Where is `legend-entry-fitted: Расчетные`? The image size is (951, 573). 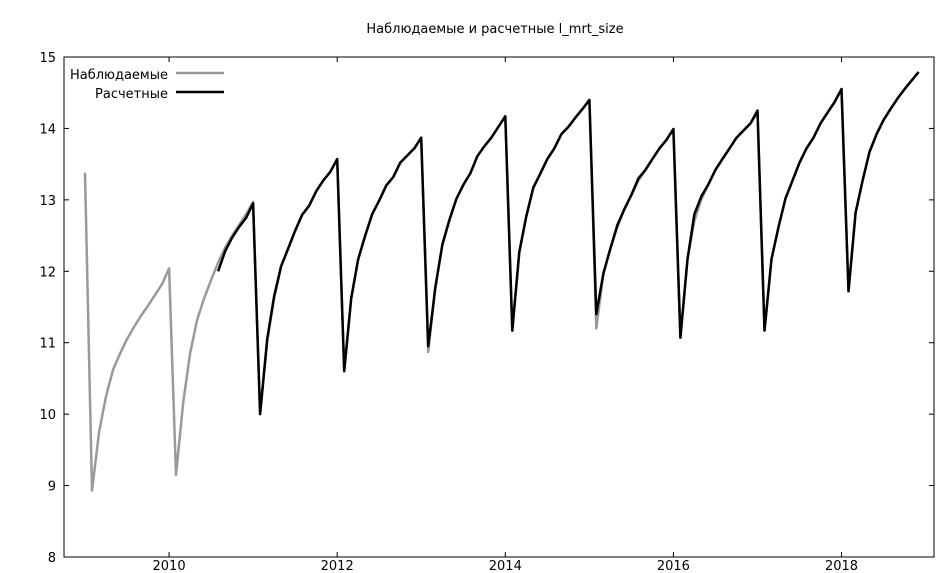
legend-entry-fitted: Расчетные is located at coordinates (159, 94).